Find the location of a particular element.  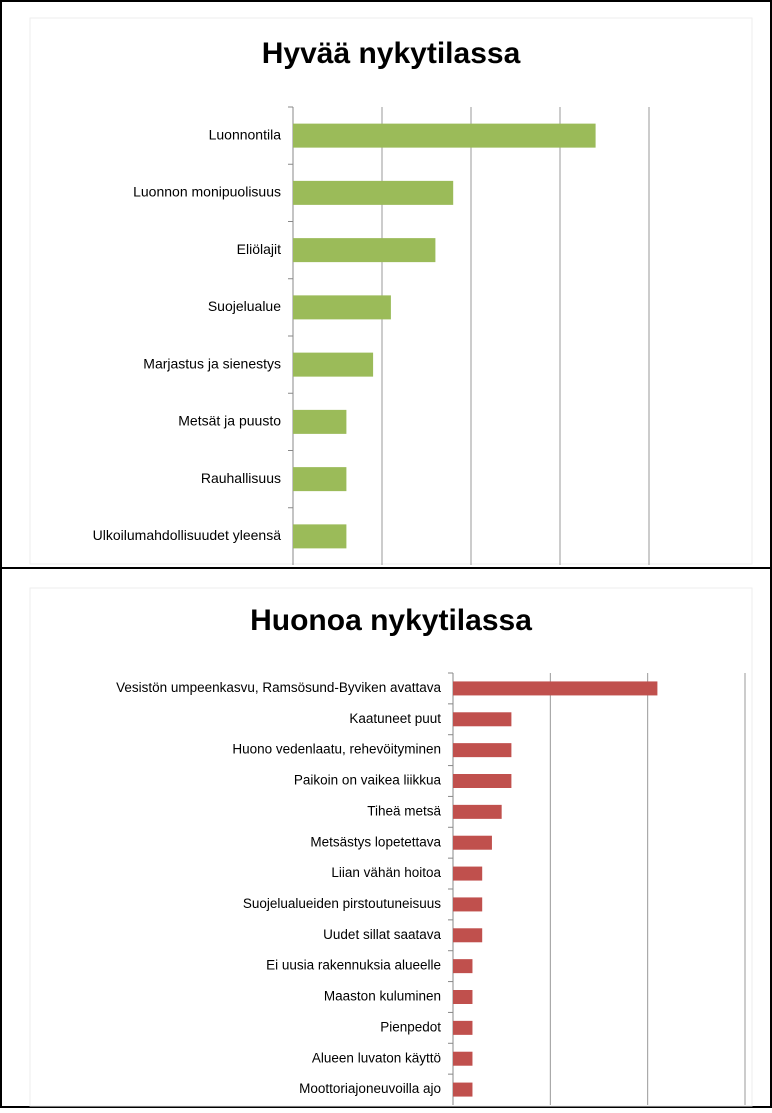

y-tick-label: Eliölajit is located at coordinates (259, 249).